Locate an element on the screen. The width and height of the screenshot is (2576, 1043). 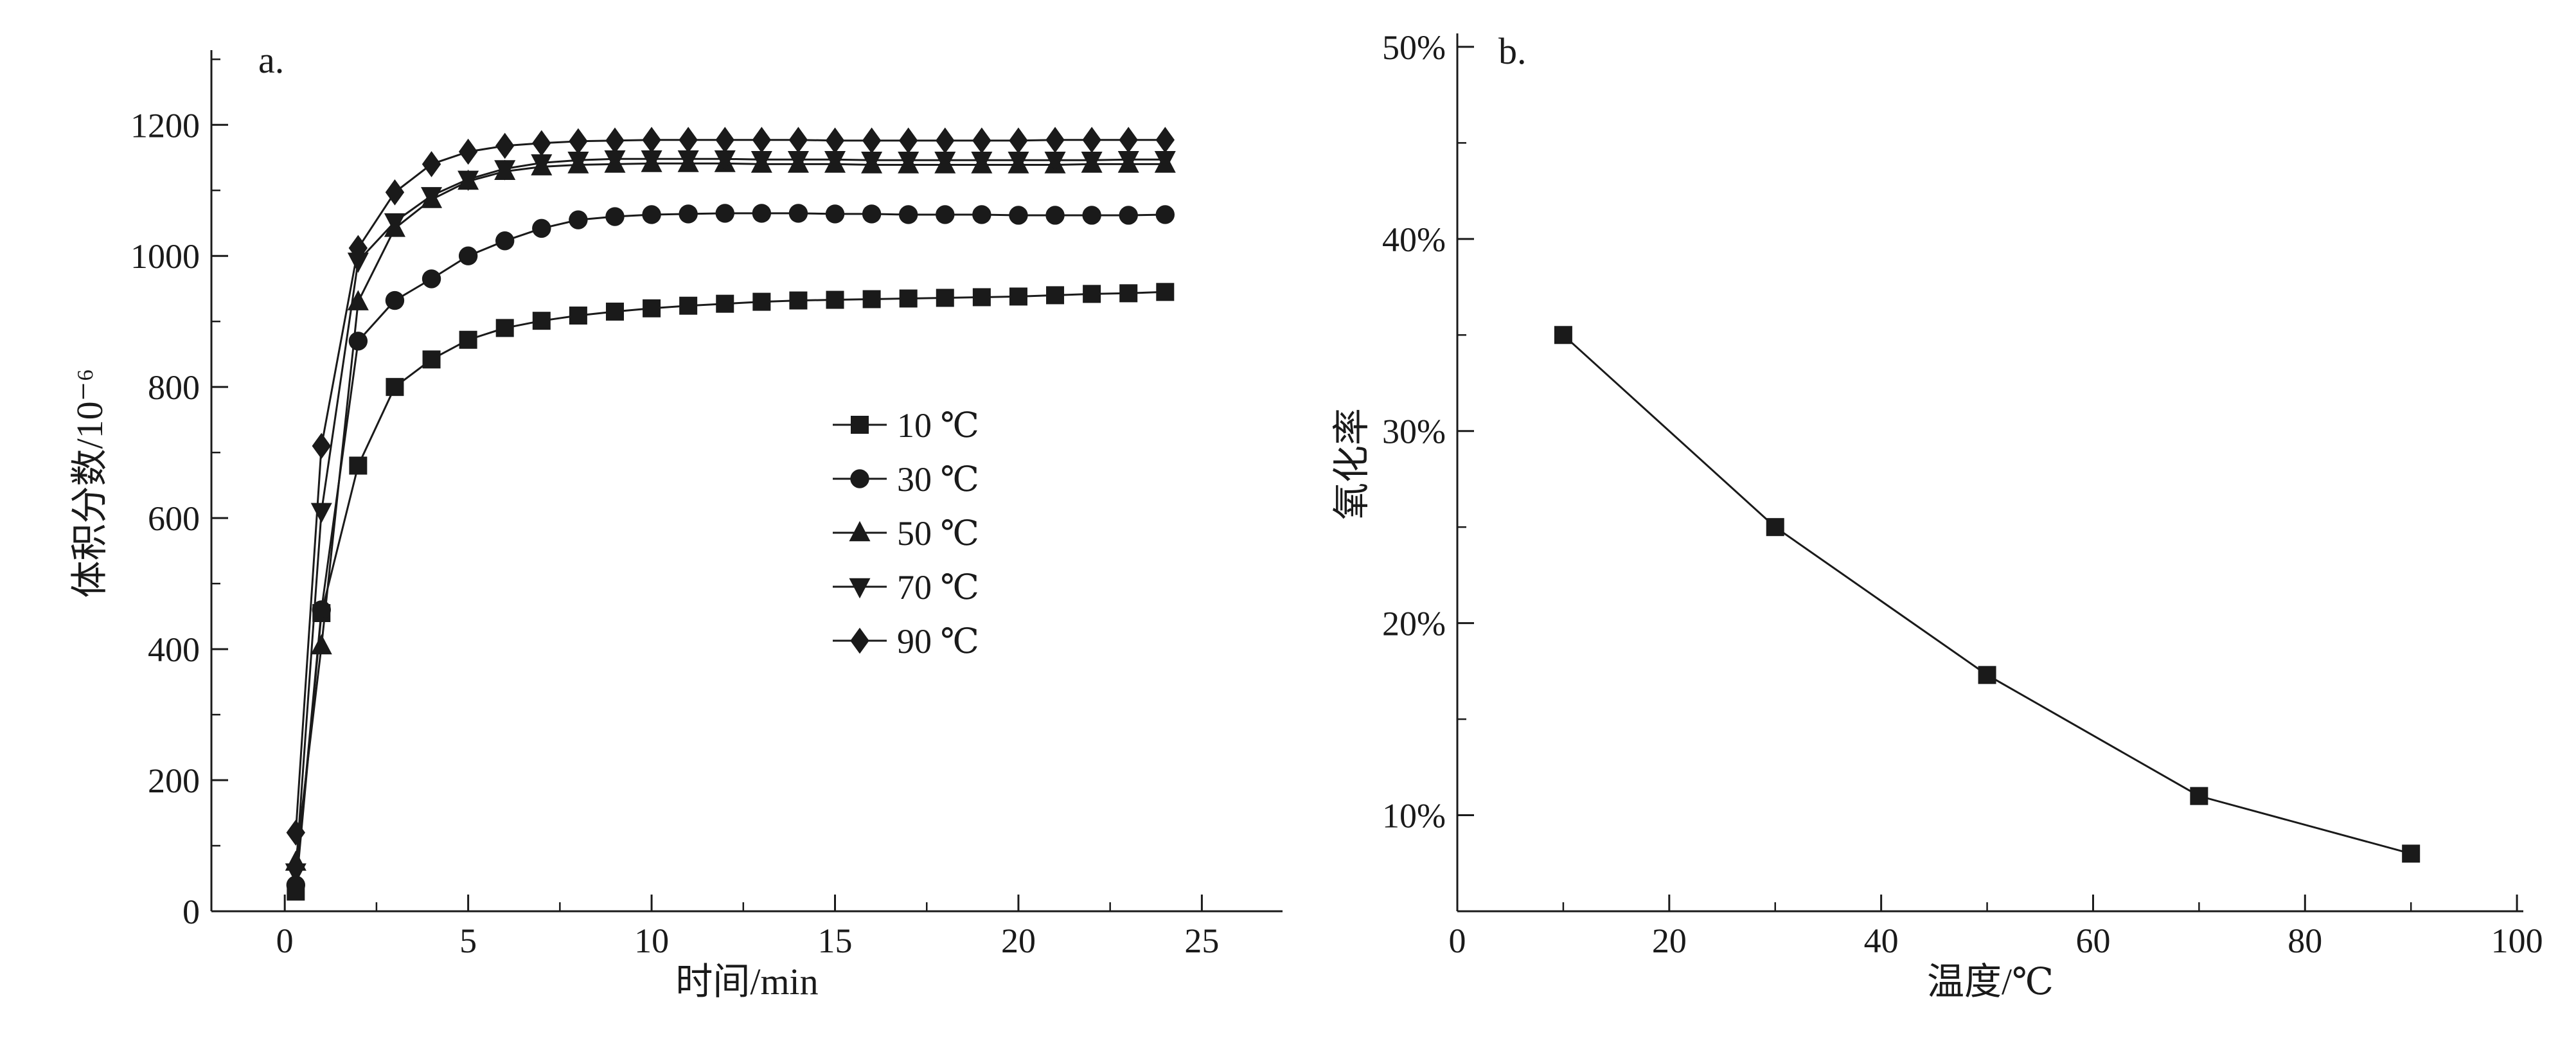
svg-text: 200 is located at coordinates (174, 781).